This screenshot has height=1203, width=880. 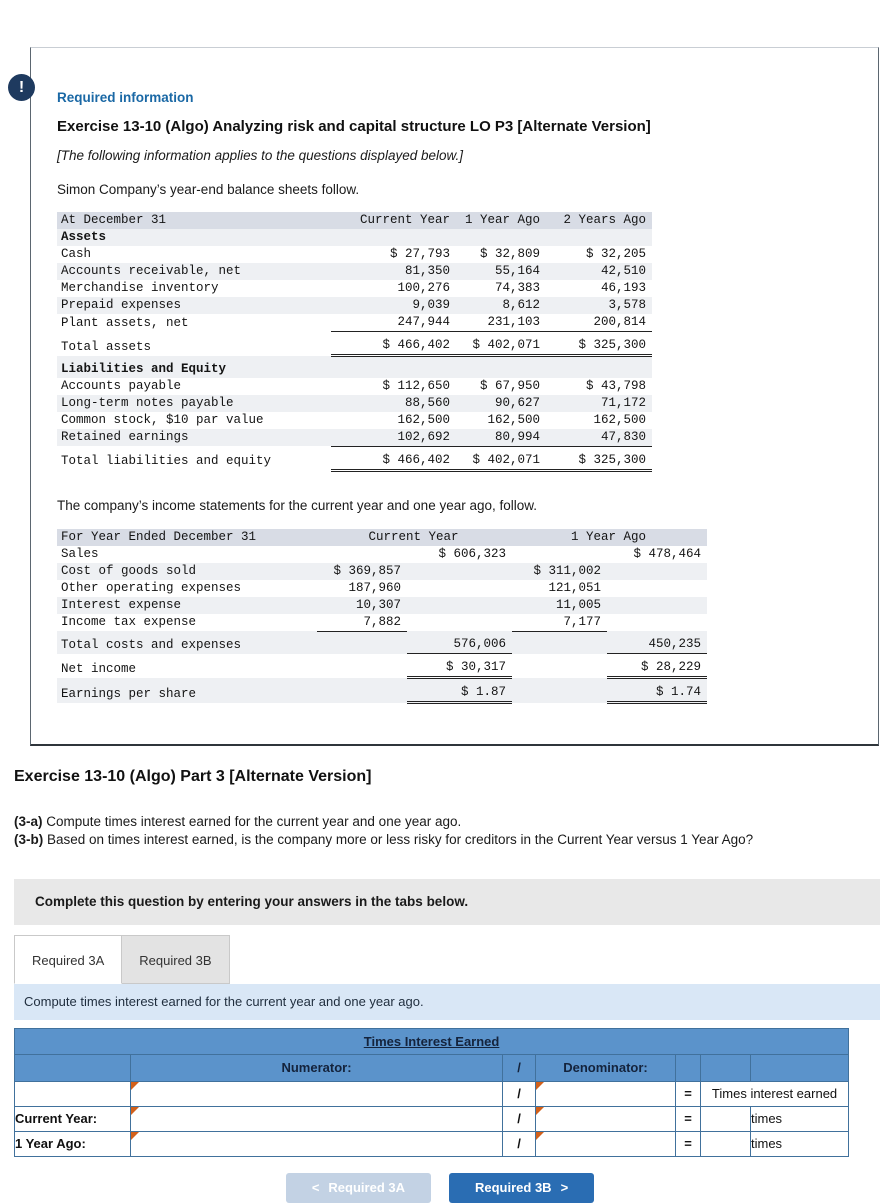 I want to click on denominator-current-year-cell, so click(x=605, y=1118).